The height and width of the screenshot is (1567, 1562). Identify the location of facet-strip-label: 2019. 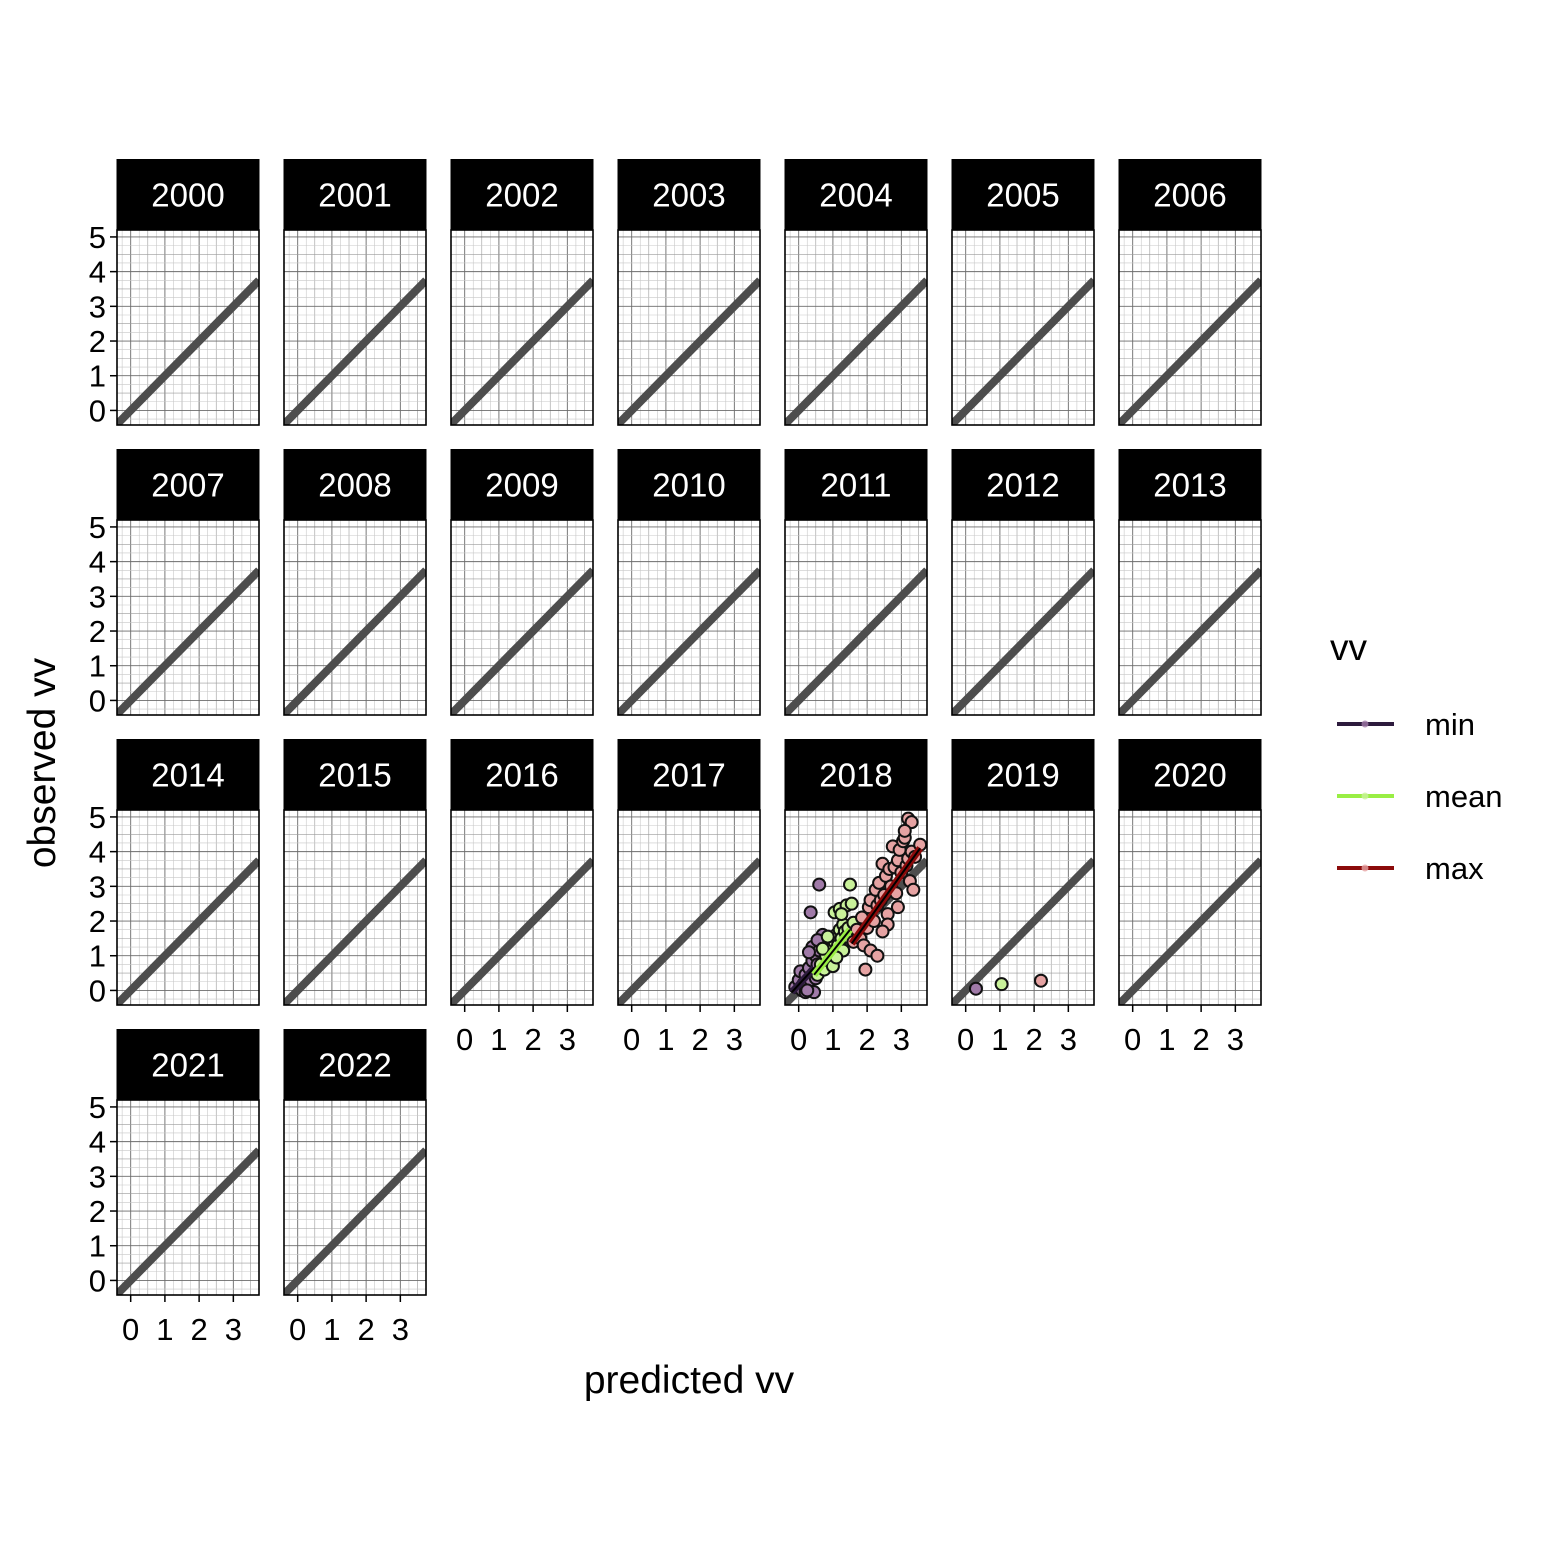
(1022, 775).